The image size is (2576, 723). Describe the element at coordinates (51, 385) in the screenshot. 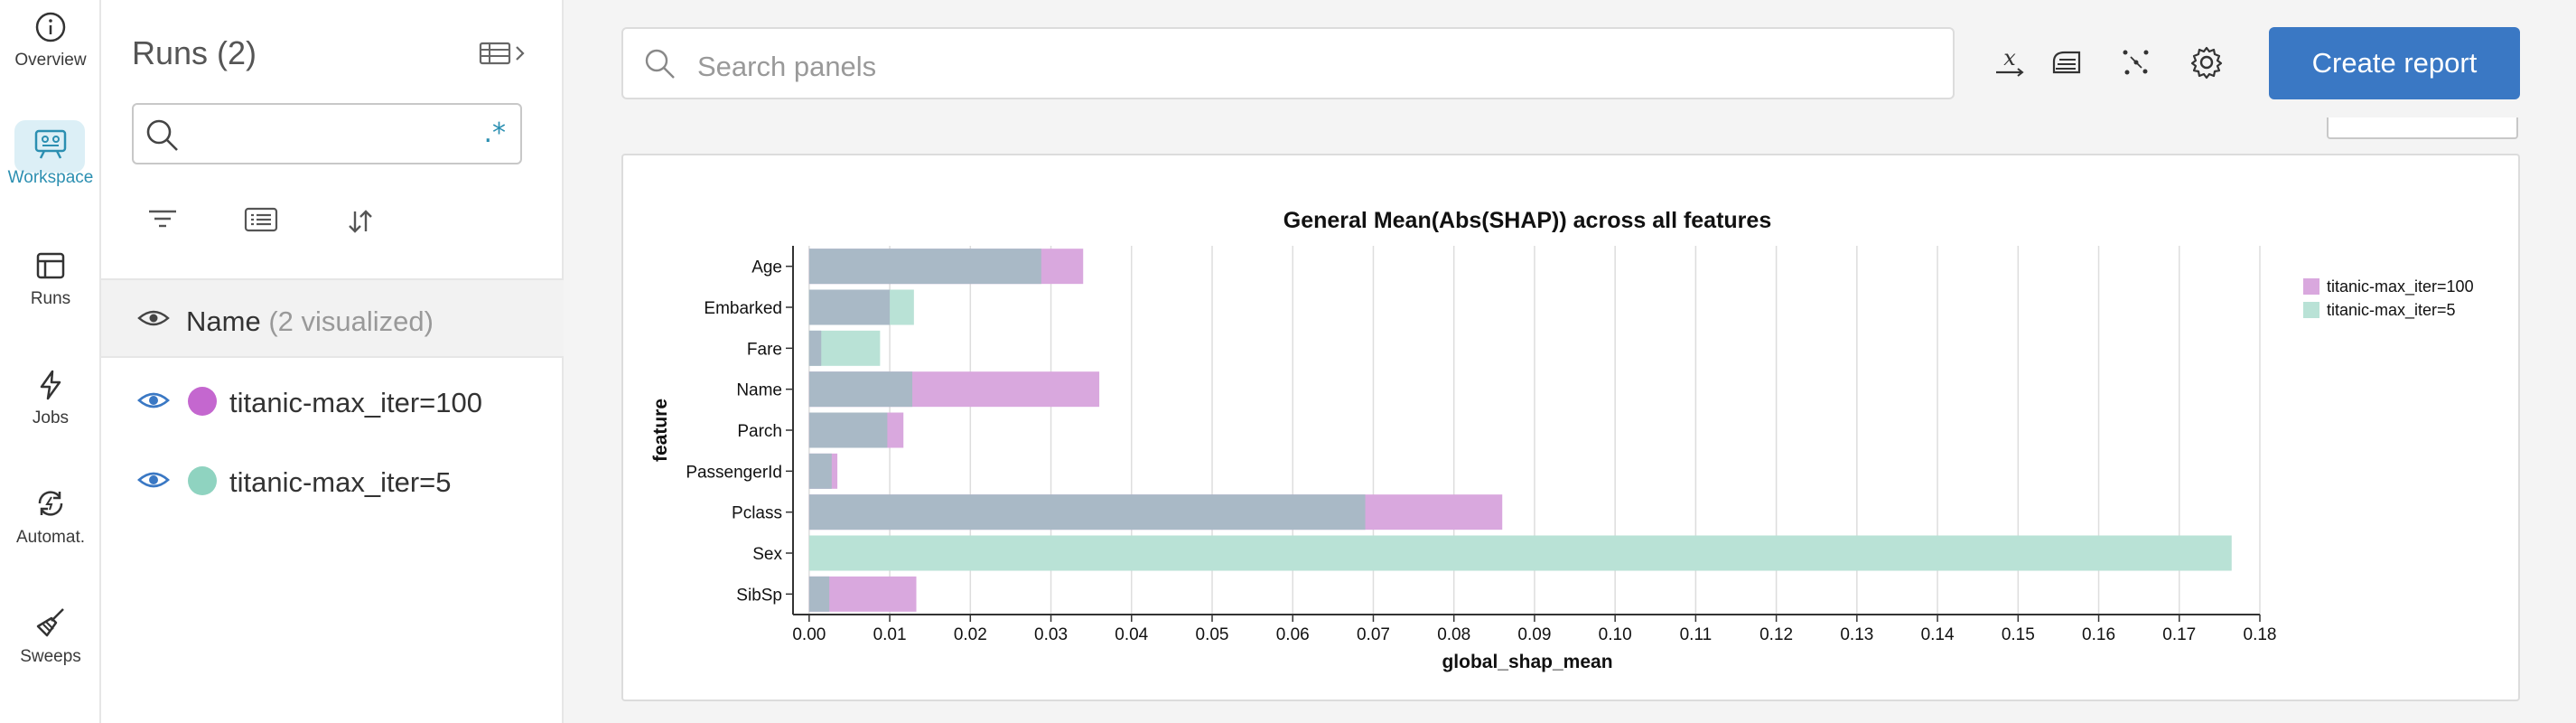

I see `lightning-icon` at that location.